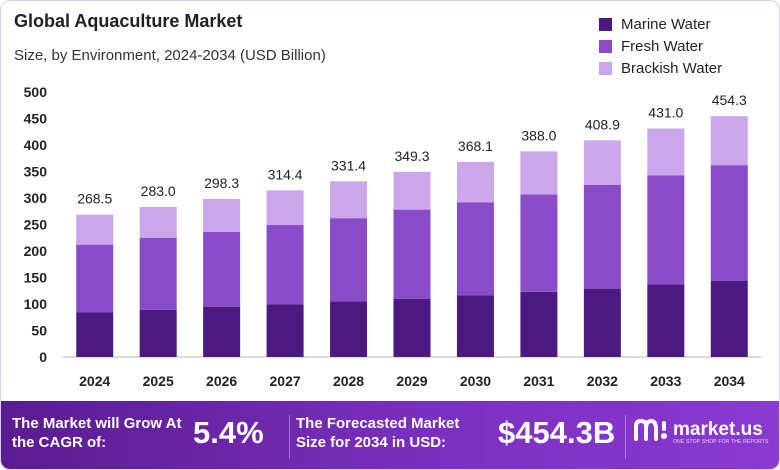 This screenshot has height=470, width=780. Describe the element at coordinates (158, 381) in the screenshot. I see `x-tick-label: 2025` at that location.